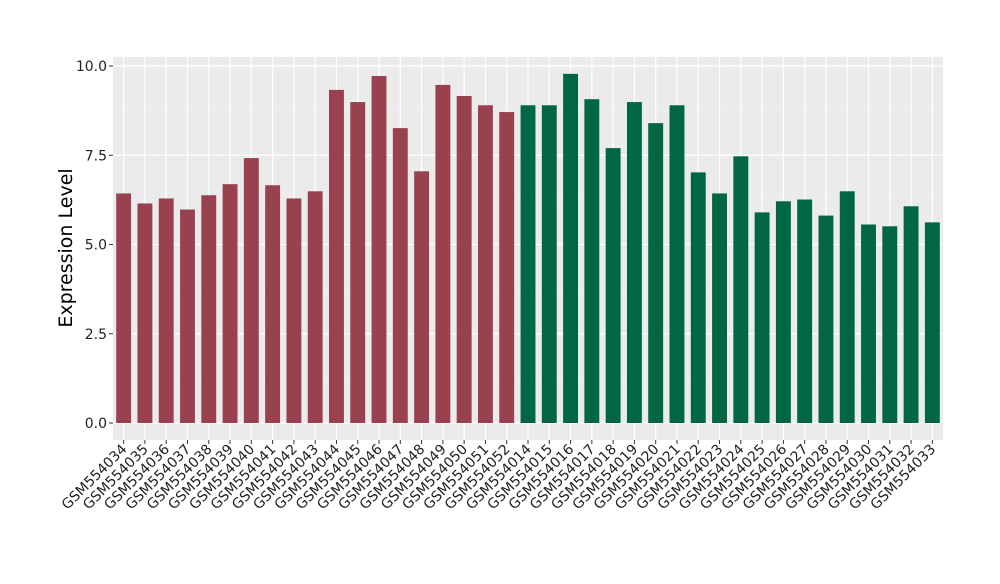  Describe the element at coordinates (485, 264) in the screenshot. I see `bar-GSM554051` at that location.